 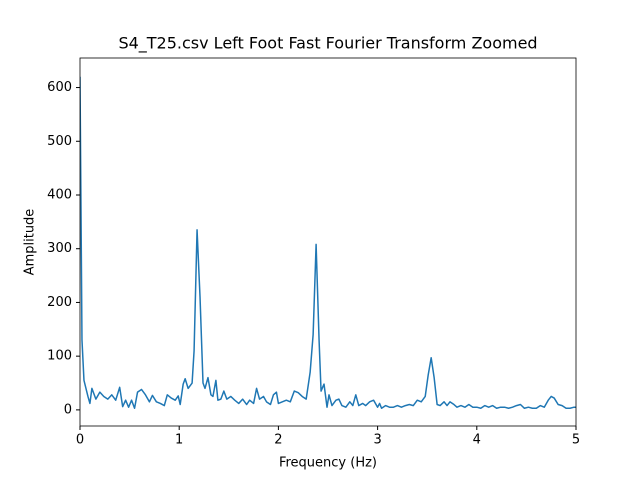 What do you see at coordinates (59, 141) in the screenshot?
I see `y-tick-label: 500` at bounding box center [59, 141].